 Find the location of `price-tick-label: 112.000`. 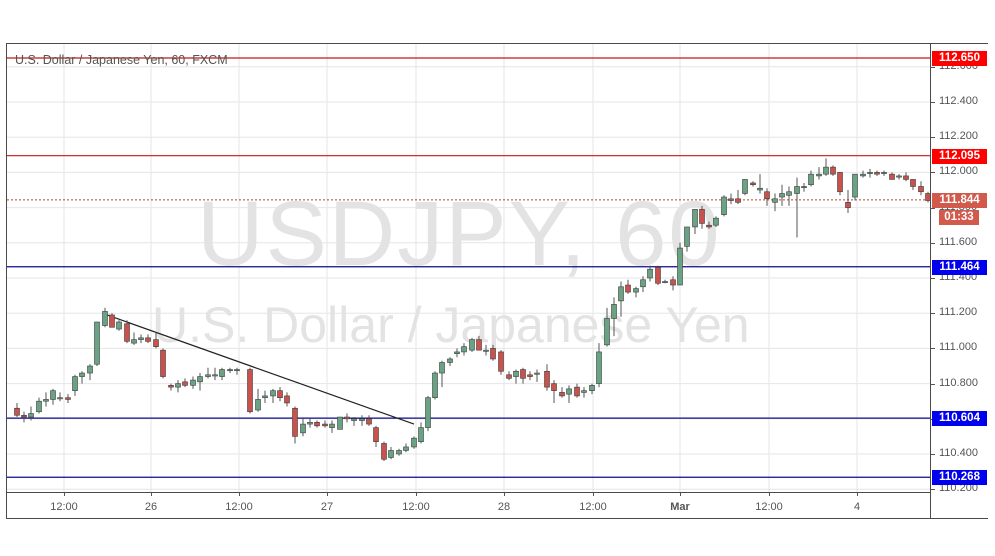

price-tick-label: 112.000 is located at coordinates (958, 171).